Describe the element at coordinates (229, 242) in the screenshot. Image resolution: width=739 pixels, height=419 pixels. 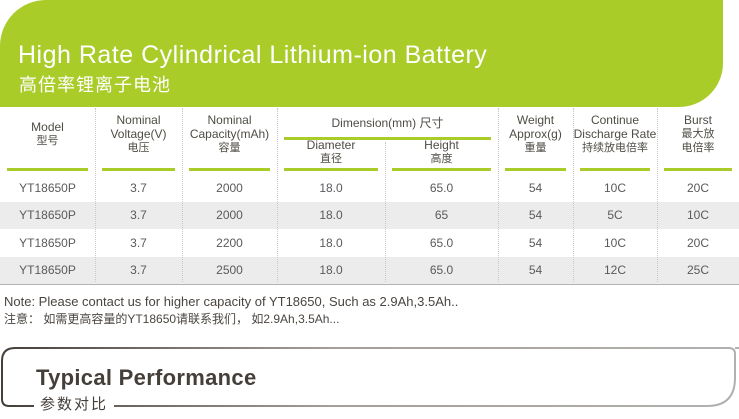
I see `cell-capacity: 2200` at that location.